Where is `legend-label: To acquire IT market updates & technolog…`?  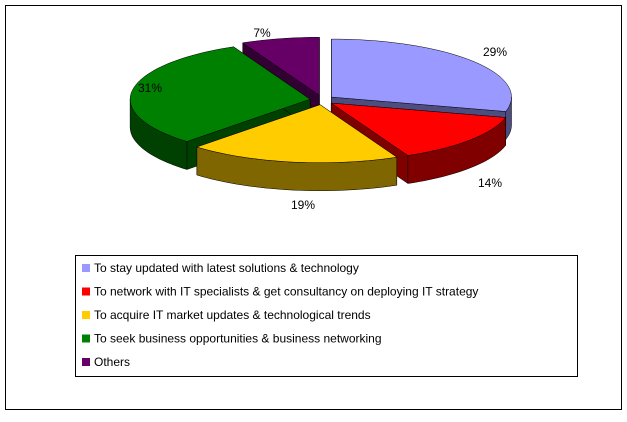
legend-label: To acquire IT market updates & technolog… is located at coordinates (232, 315).